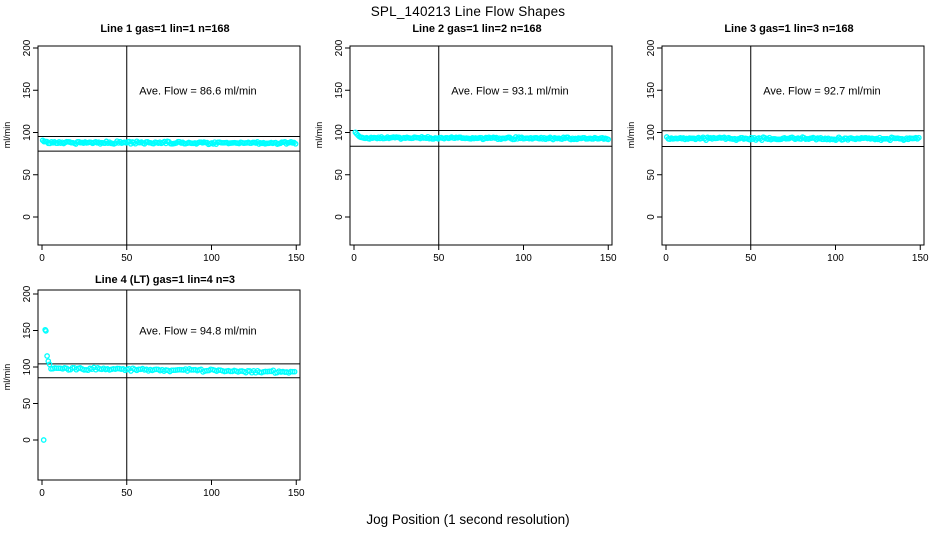 The width and height of the screenshot is (936, 540). What do you see at coordinates (821, 91) in the screenshot?
I see `avg-flow-annotation: Ave. Flow = 92.7 ml/min` at bounding box center [821, 91].